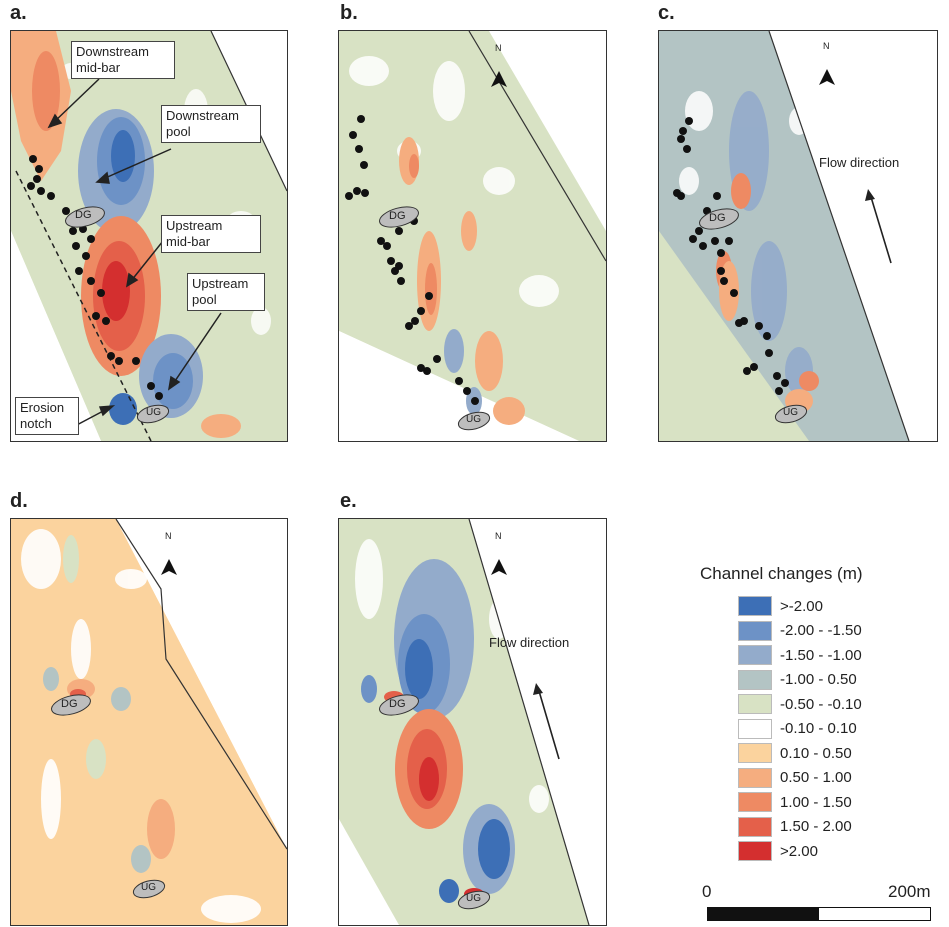  I want to click on legend-item: 1.00 - 1.50, so click(795, 802).